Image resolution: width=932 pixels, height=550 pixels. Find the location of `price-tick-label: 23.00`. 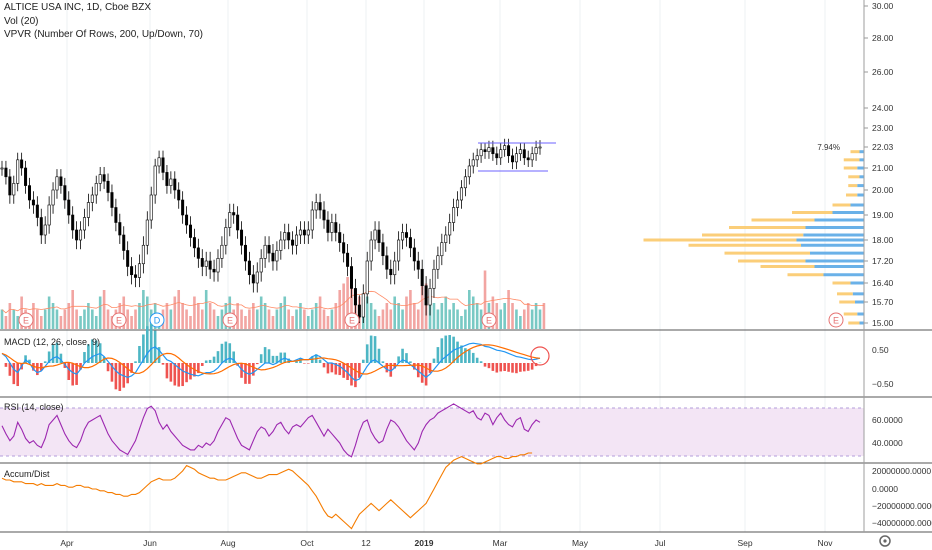

price-tick-label: 23.00 is located at coordinates (883, 128).